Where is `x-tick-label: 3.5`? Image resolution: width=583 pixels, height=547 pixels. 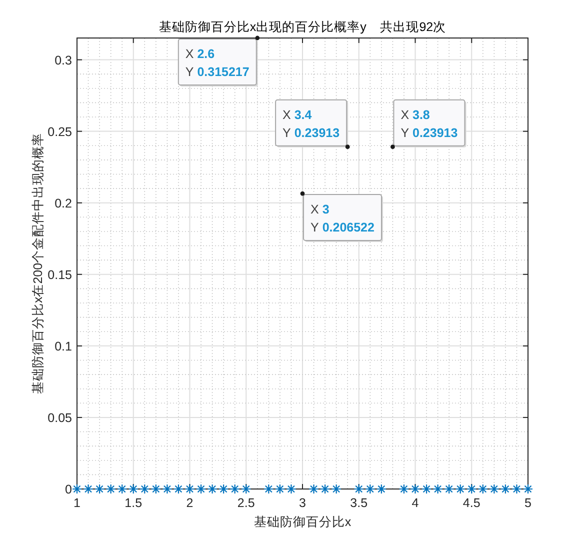
x-tick-label: 3.5 is located at coordinates (359, 503).